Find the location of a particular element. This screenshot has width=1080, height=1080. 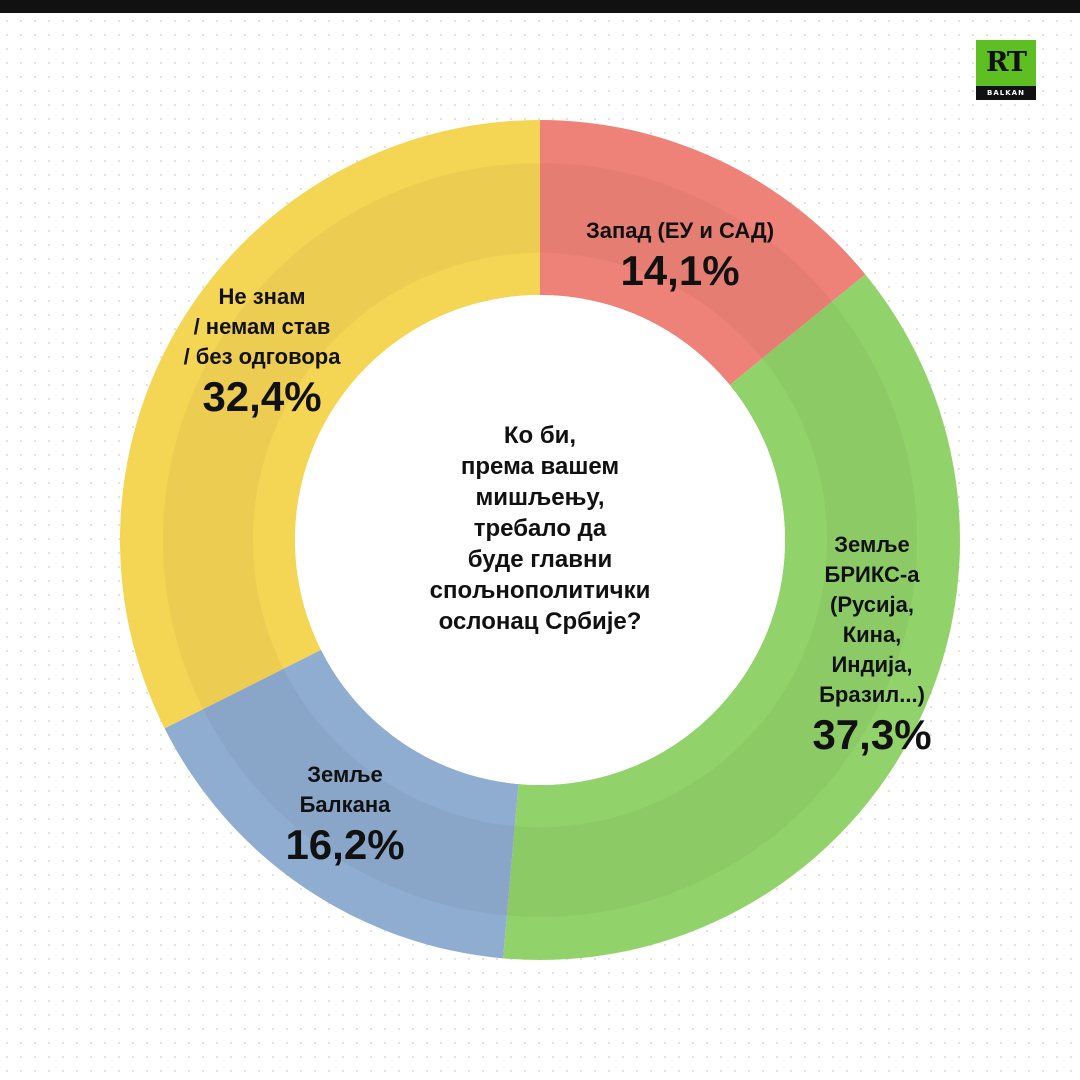

logo-text: RT is located at coordinates (1006, 62).